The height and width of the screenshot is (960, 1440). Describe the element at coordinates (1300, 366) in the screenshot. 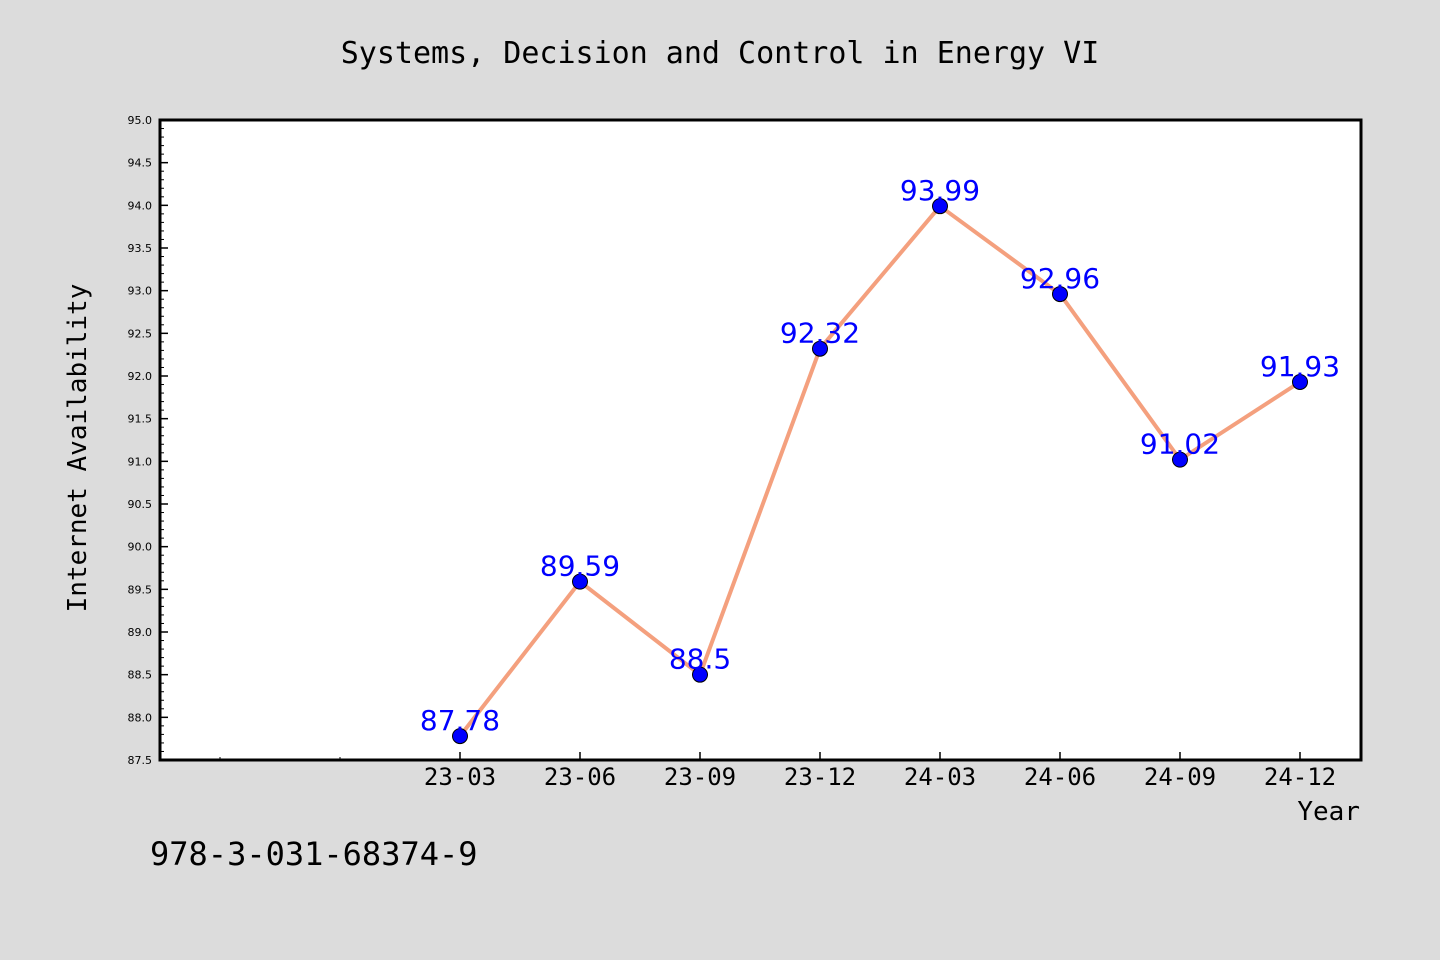

I see `data-label: 91.93` at that location.